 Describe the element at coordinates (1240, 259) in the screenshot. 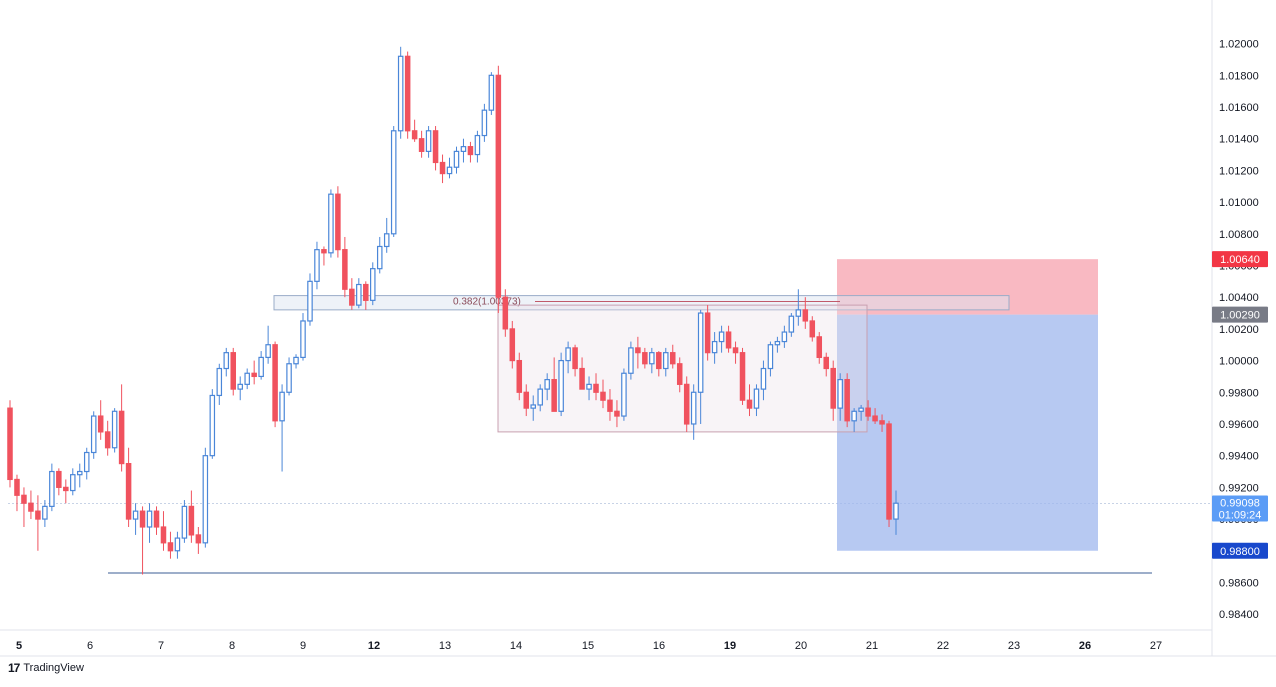

I see `price-tag-stop` at that location.